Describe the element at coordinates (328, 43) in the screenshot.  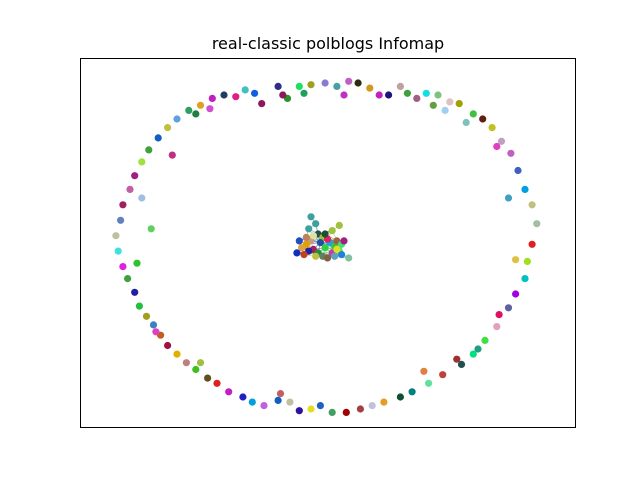
I see `chart-title: real-classic polblogs Infomap` at that location.